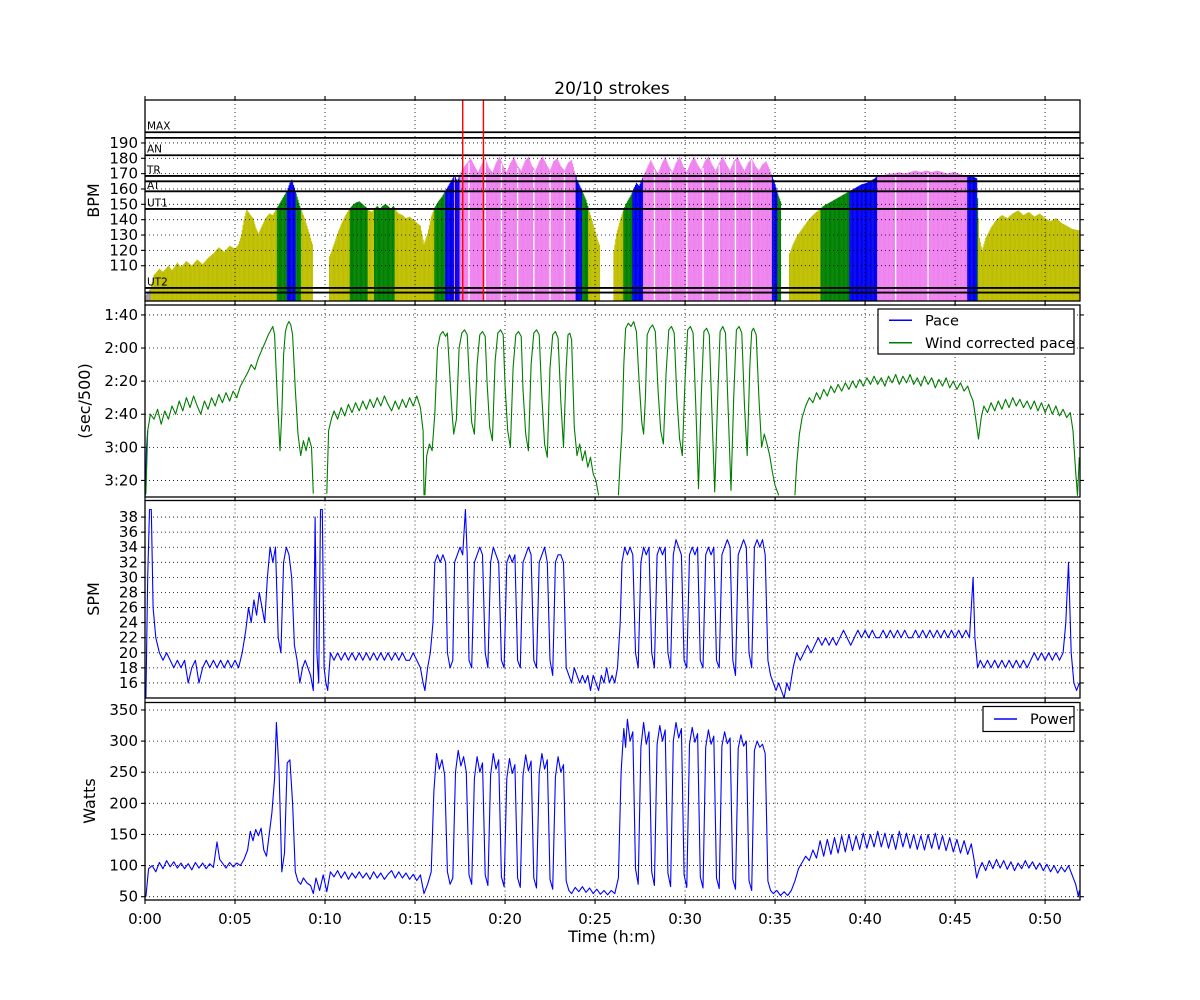 The image size is (1200, 1000). What do you see at coordinates (128, 577) in the screenshot?
I see `y-tick-label: 30` at bounding box center [128, 577].